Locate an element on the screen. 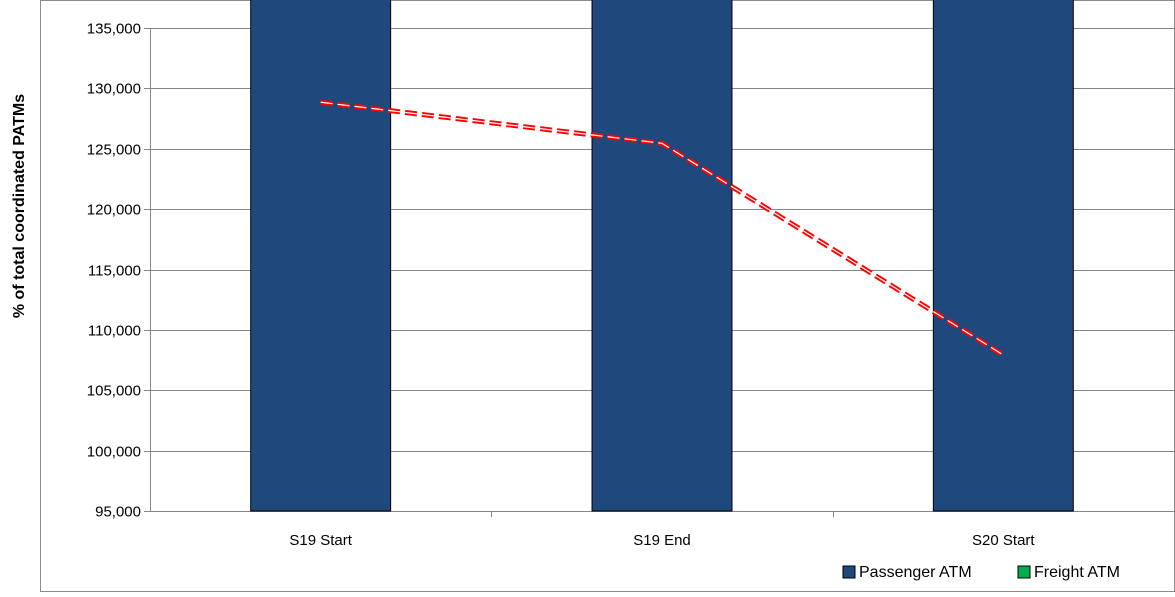 This screenshot has height=597, width=1175. x-tick-label: S19 Start is located at coordinates (320, 540).